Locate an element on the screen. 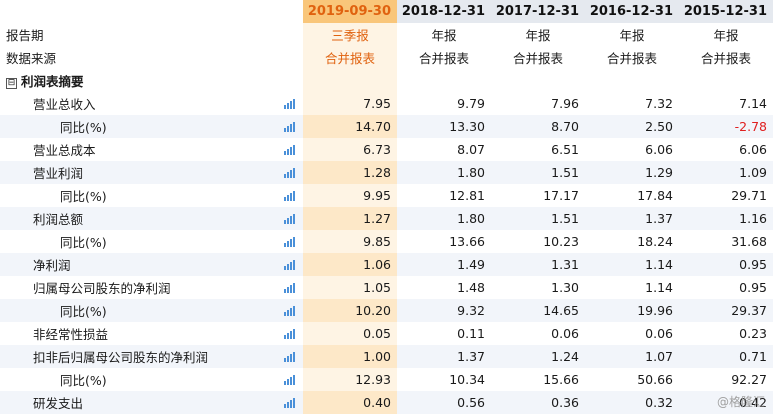 The width and height of the screenshot is (773, 414). cell-value: 10.20 is located at coordinates (350, 310).